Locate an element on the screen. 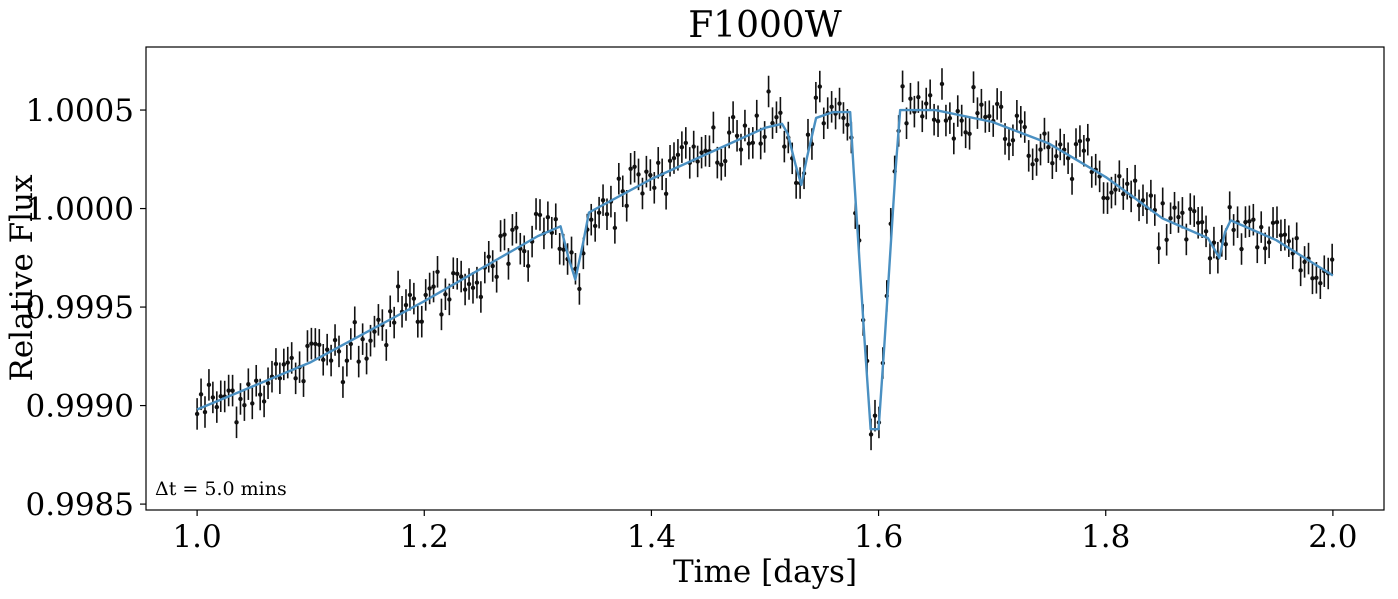 The image size is (1398, 599). chart-title: F1000W is located at coordinates (765, 25).